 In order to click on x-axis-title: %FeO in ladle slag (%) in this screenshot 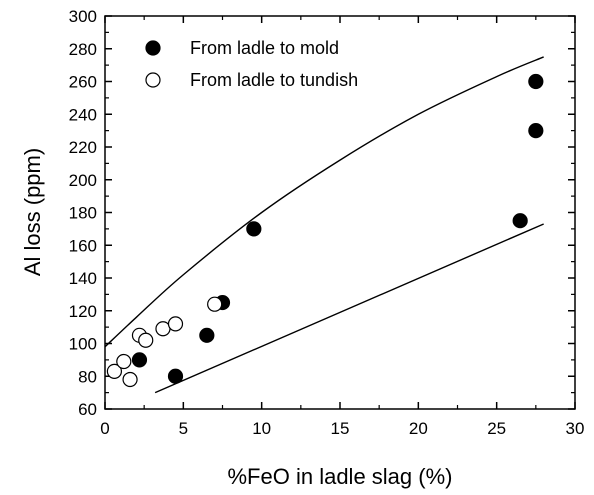, I will do `click(340, 476)`.